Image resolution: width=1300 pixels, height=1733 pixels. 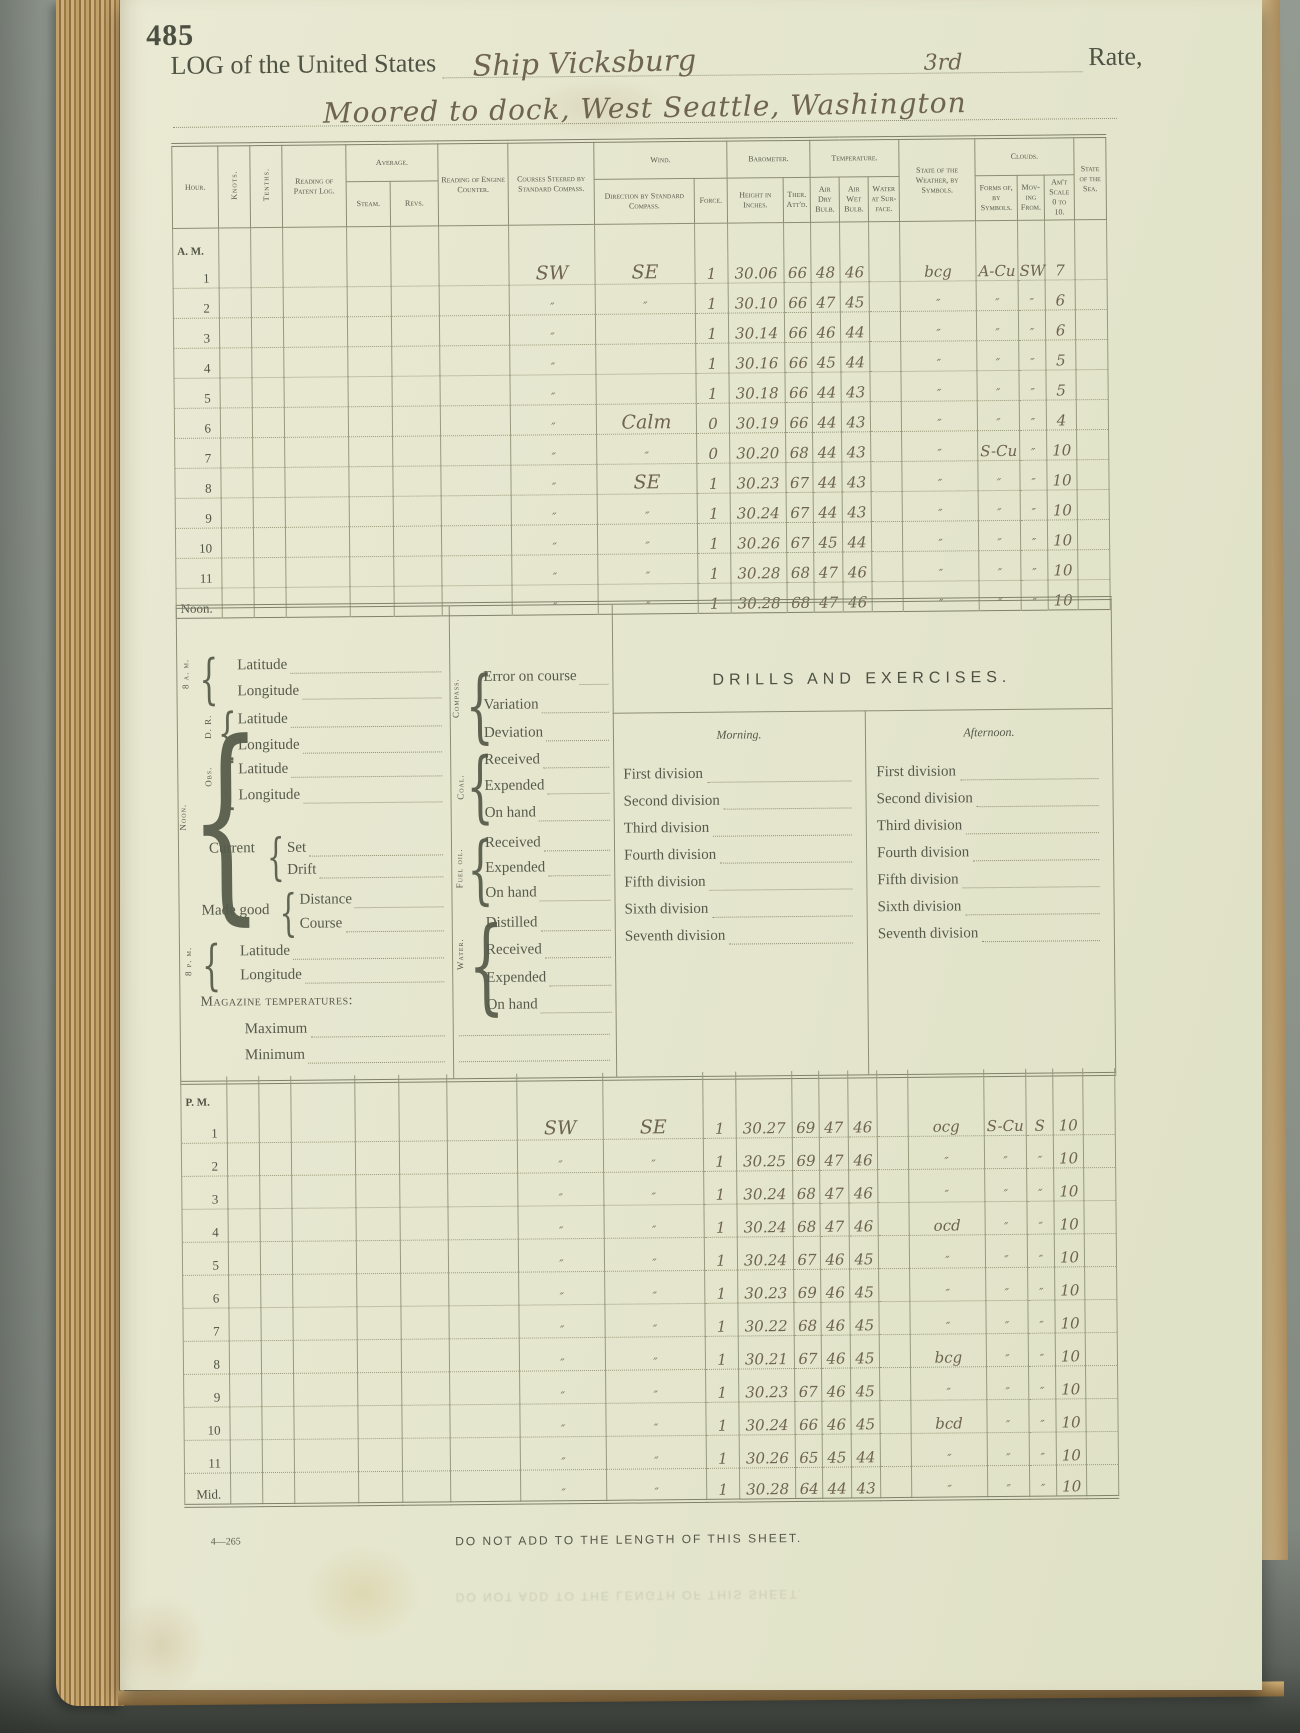 I want to click on log-entry-force: 0, so click(x=713, y=418).